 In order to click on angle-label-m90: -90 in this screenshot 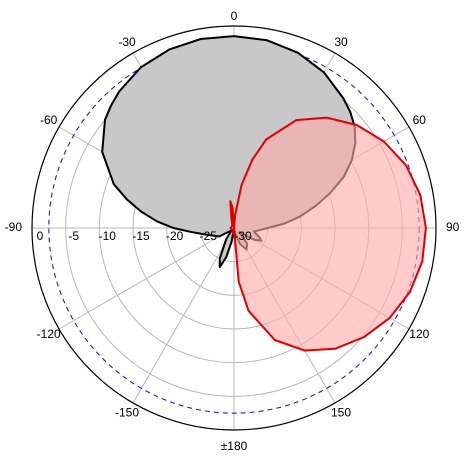, I will do `click(14, 227)`.